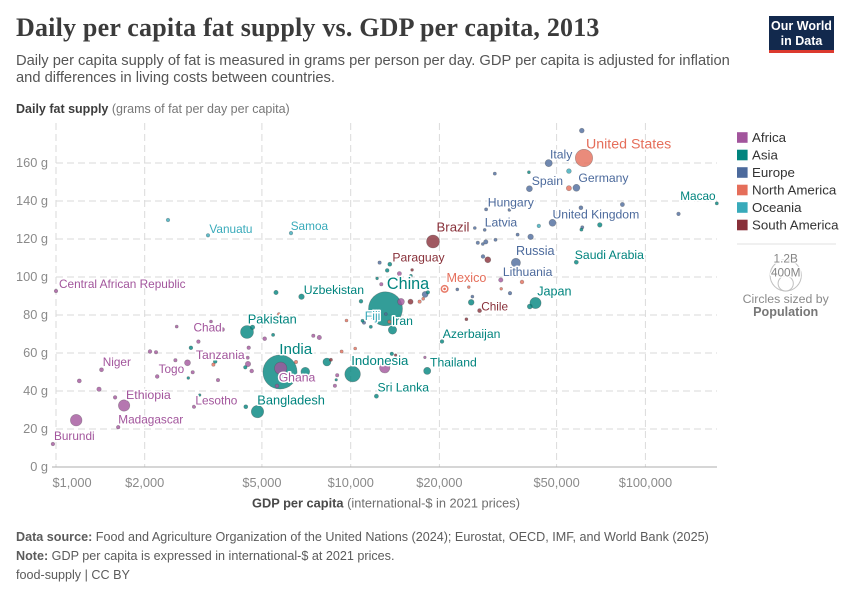 The width and height of the screenshot is (850, 600). I want to click on svg-text: Azerbaijan, so click(472, 334).